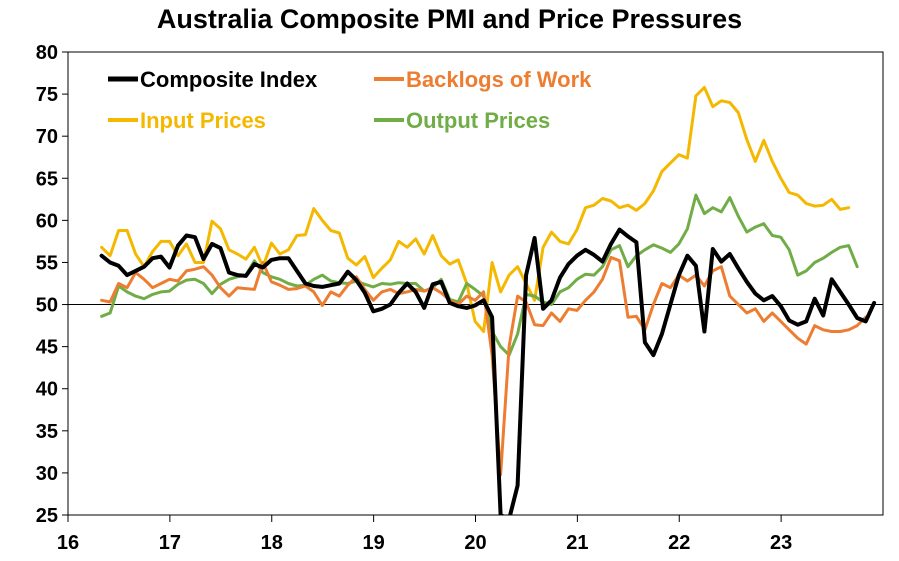  I want to click on legend-label: Output Prices, so click(478, 120).